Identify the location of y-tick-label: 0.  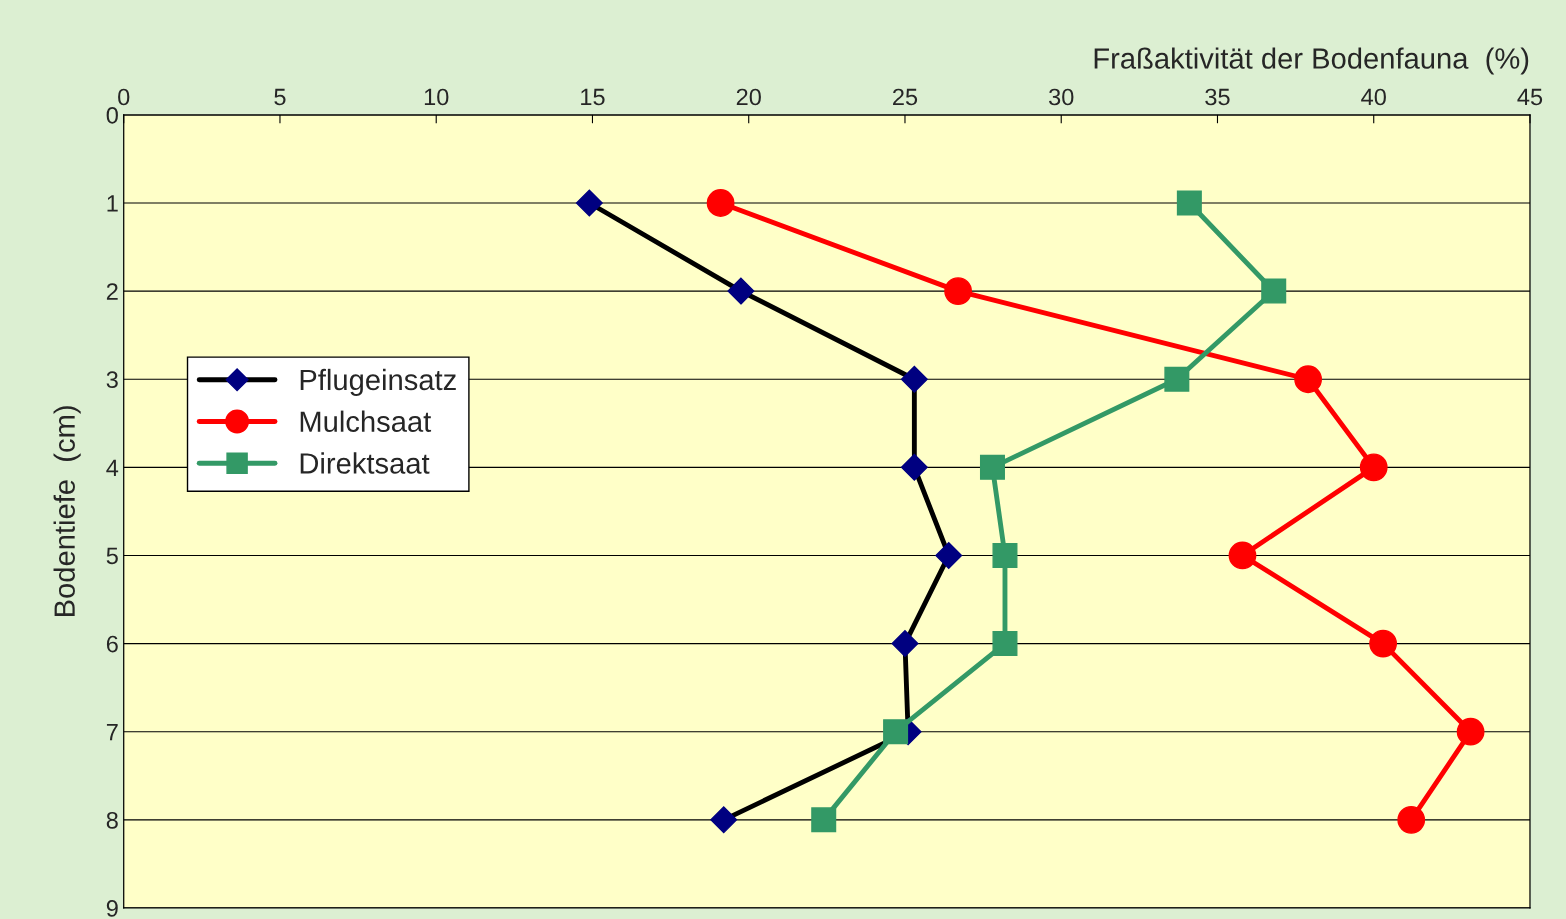
(112, 115).